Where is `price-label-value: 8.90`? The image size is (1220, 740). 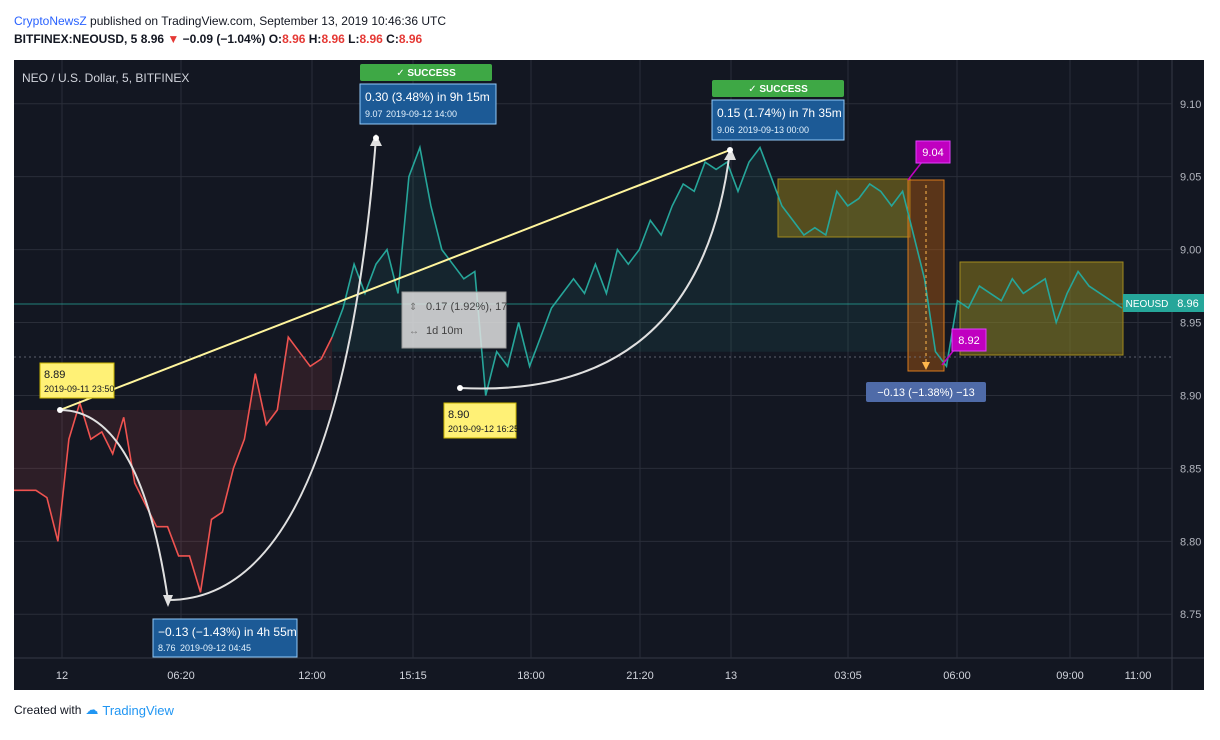 price-label-value: 8.90 is located at coordinates (458, 415).